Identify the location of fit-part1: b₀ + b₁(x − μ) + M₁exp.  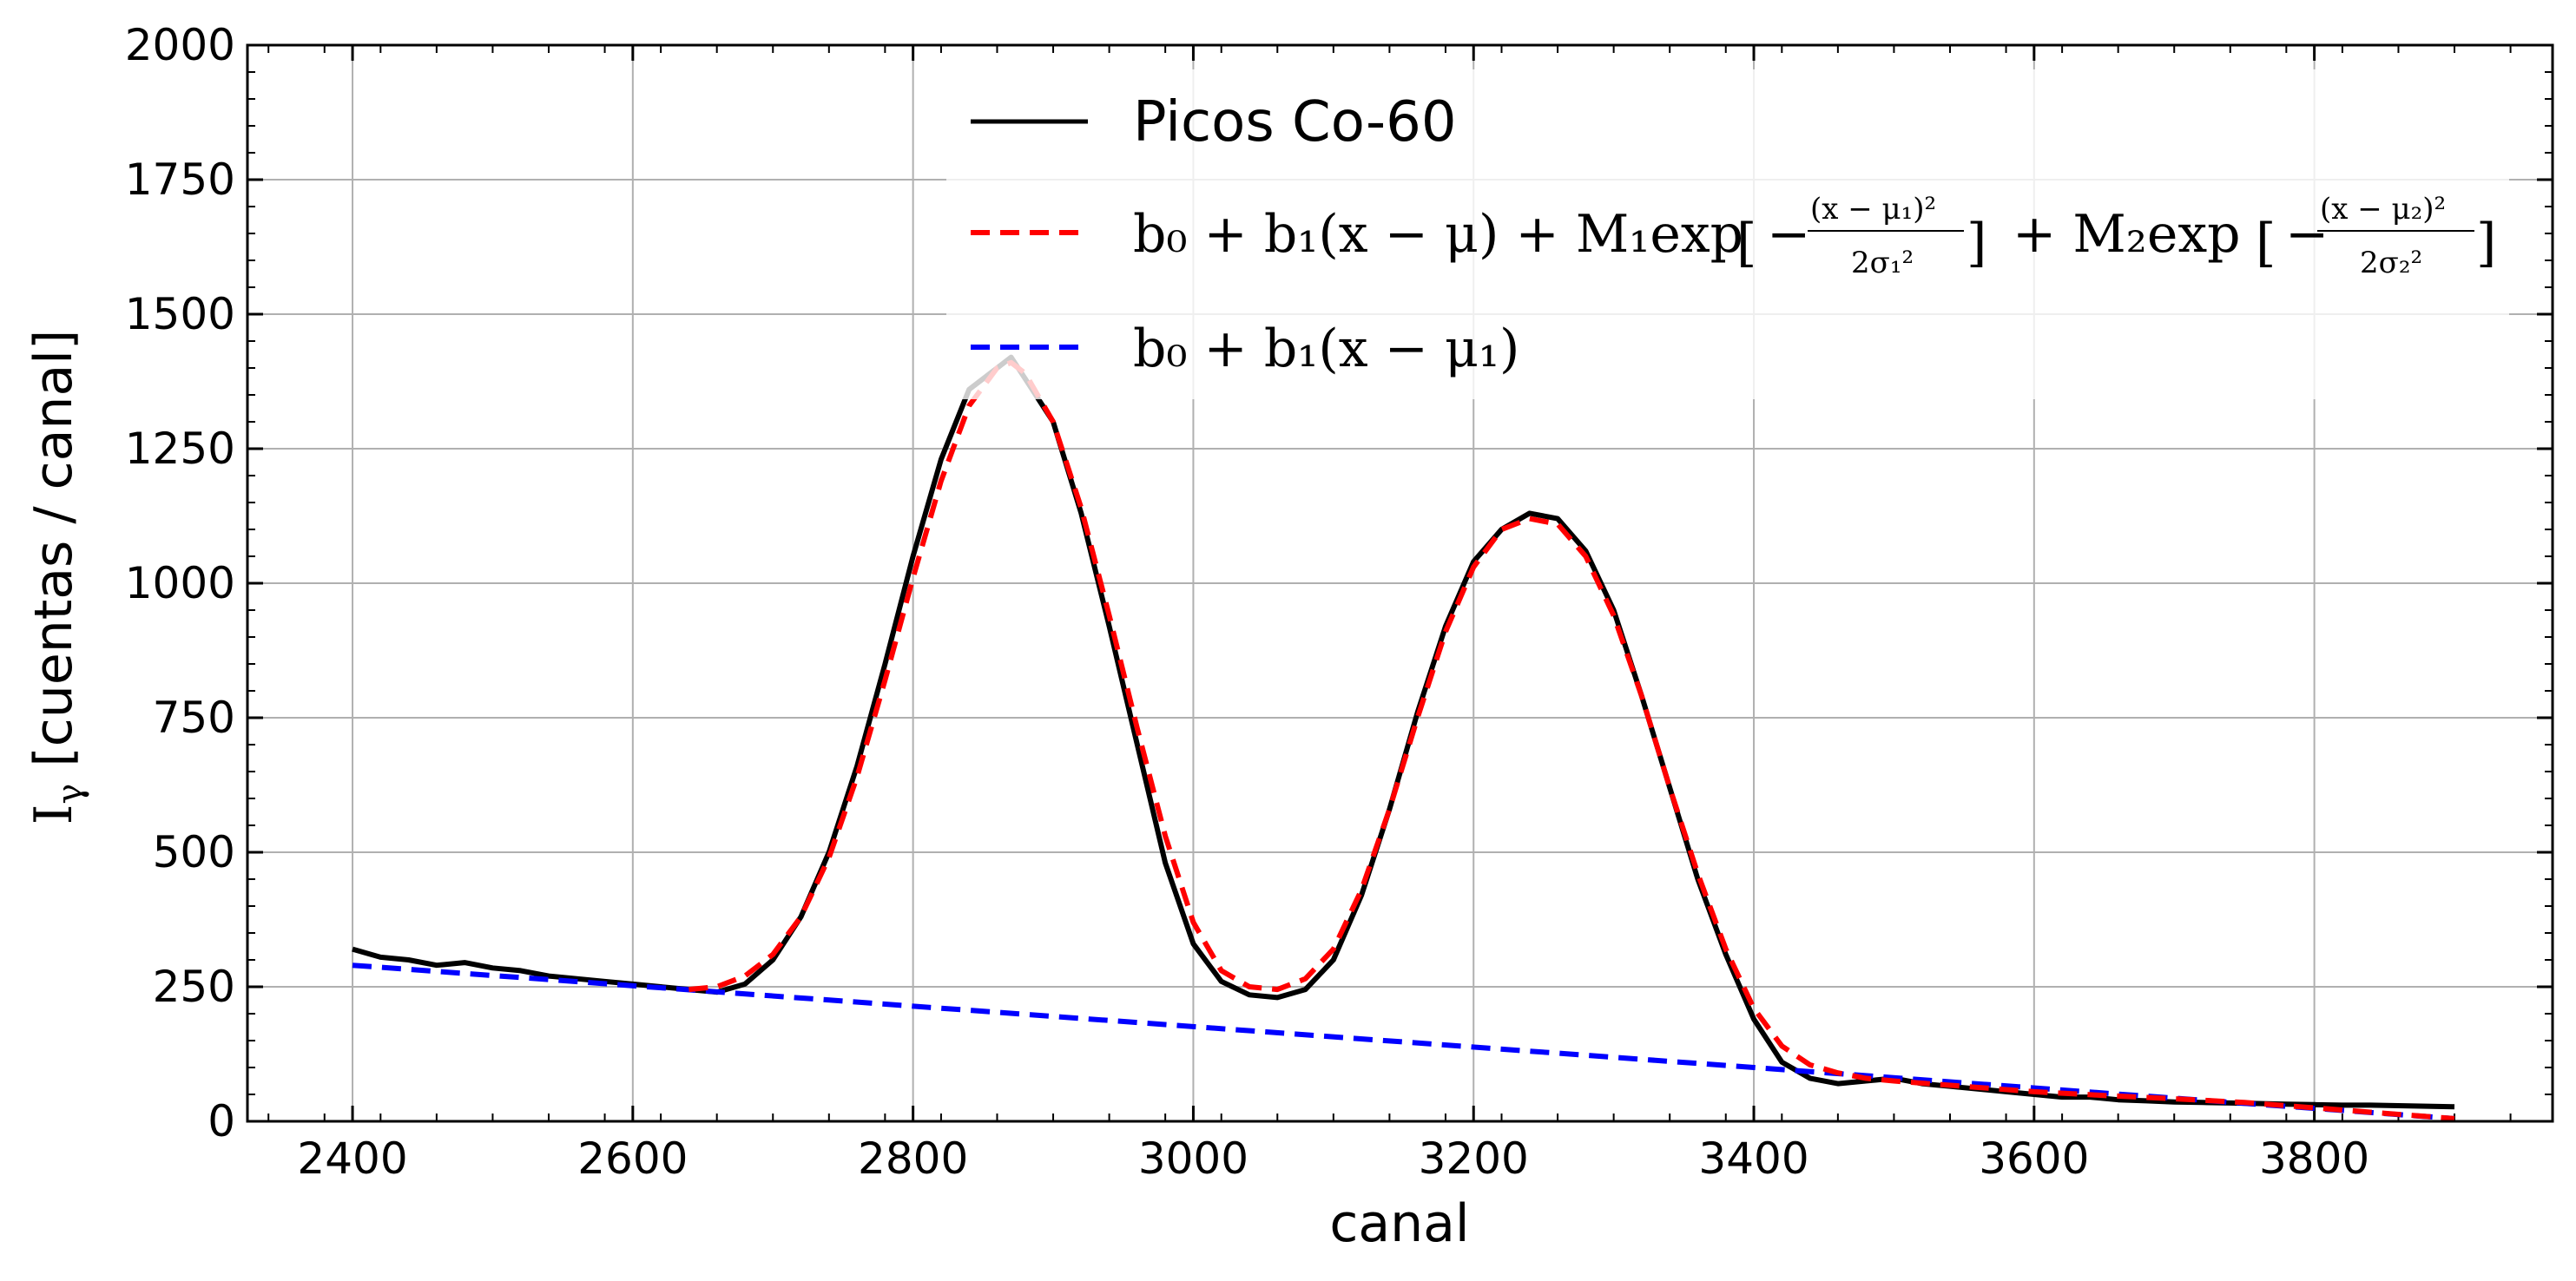
(1438, 234).